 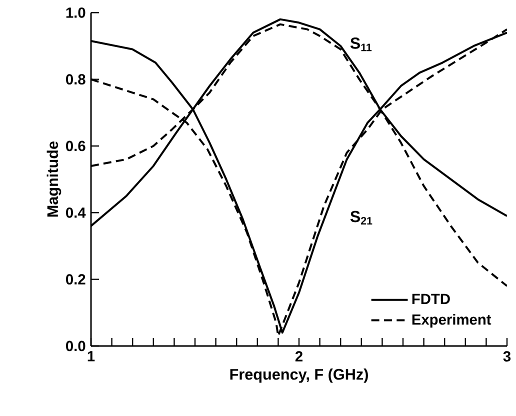 I want to click on x-axis-title: Frequency, F (GHz), so click(x=299, y=375).